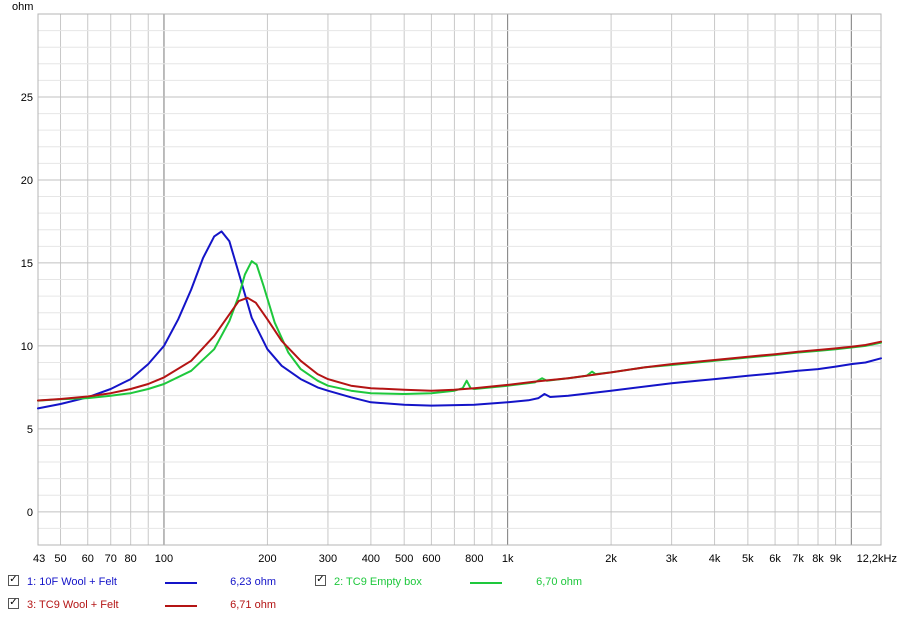  What do you see at coordinates (153, 582) in the screenshot?
I see `legend-item-series-1: 1: 10F Wool + Felt 6,23 ohm` at bounding box center [153, 582].